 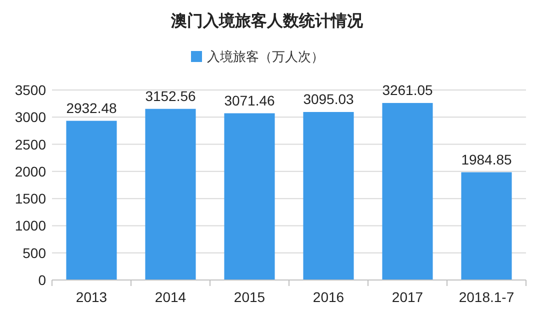 What do you see at coordinates (486, 297) in the screenshot?
I see `x-tick-label: 2018.1-7` at bounding box center [486, 297].